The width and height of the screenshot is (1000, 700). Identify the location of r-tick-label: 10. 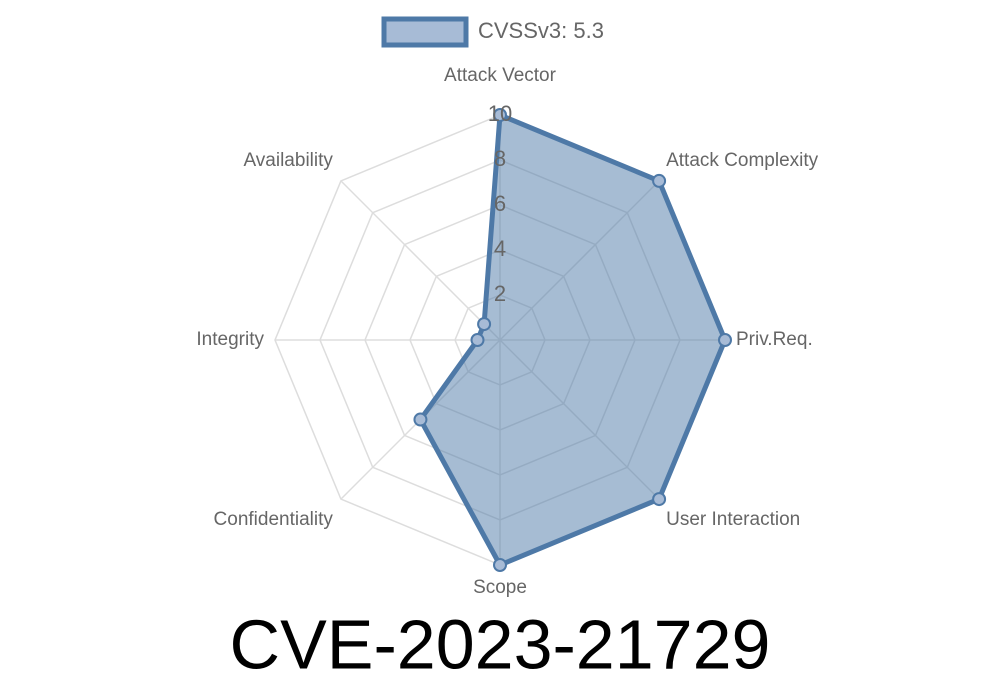
(500, 113).